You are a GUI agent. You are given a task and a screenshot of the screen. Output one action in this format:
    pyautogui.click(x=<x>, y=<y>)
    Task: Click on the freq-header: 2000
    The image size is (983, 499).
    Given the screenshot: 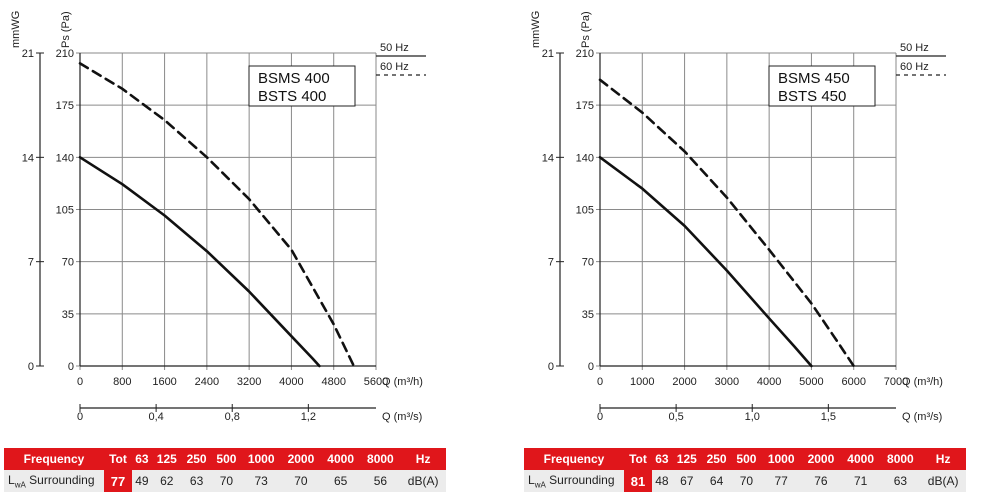 What is the action you would take?
    pyautogui.click(x=301, y=459)
    